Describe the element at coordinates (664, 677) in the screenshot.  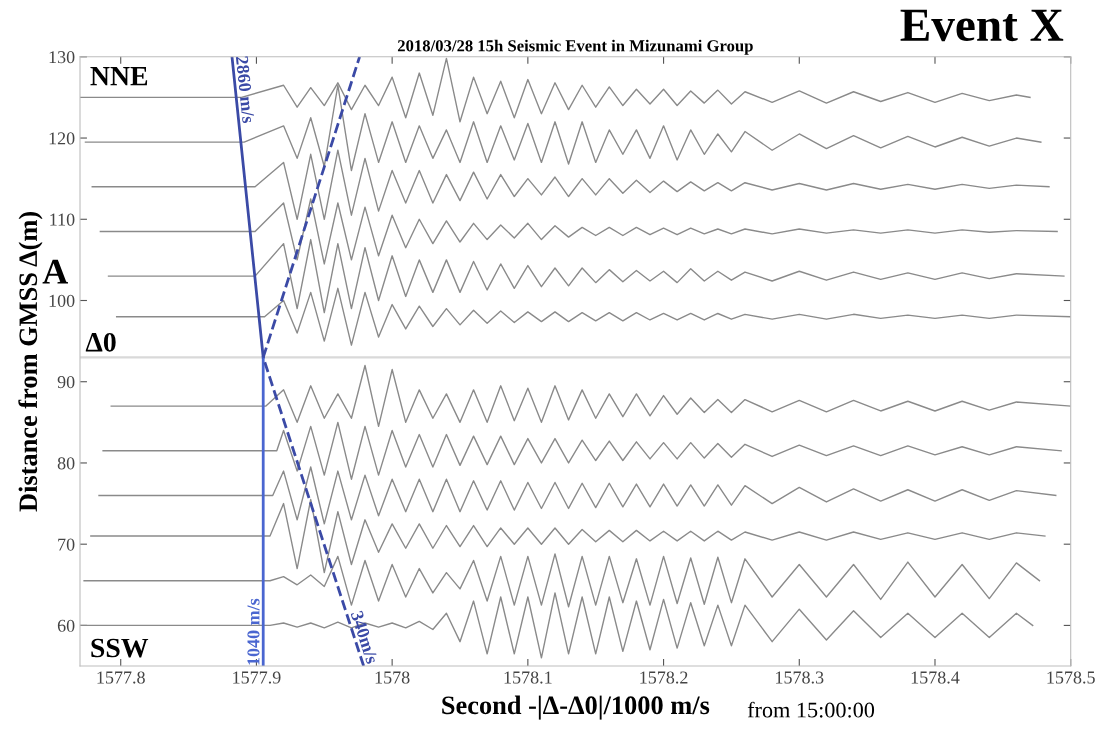
I see `x-tick-label: 1578.2` at that location.